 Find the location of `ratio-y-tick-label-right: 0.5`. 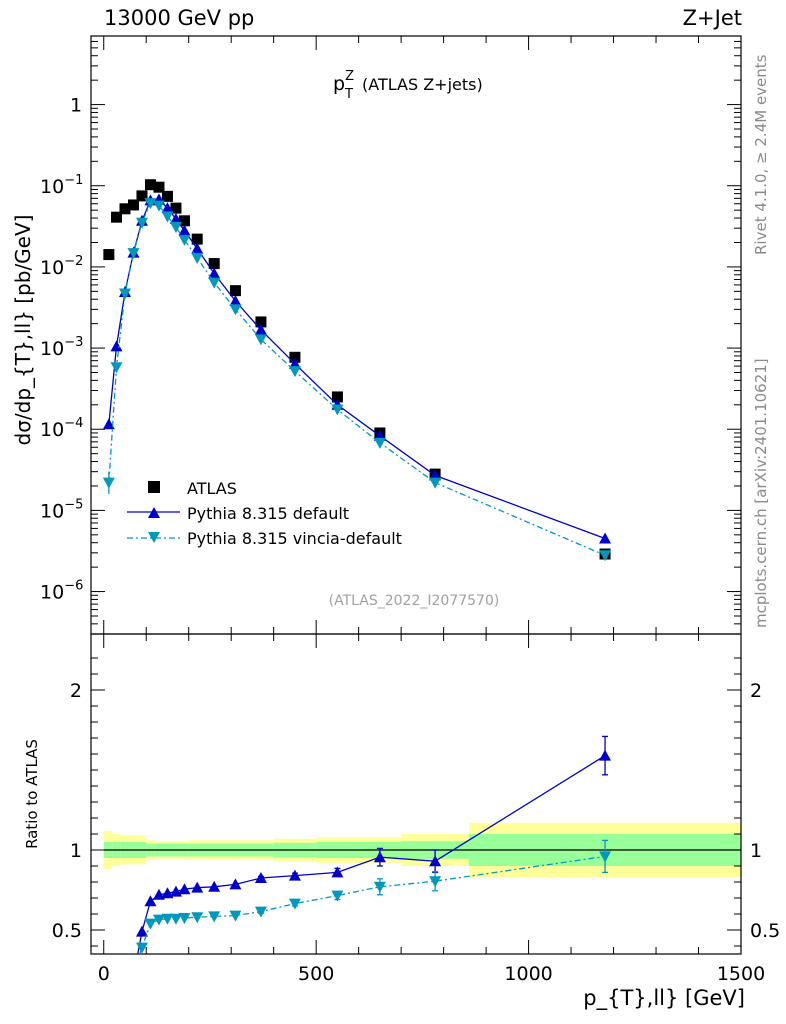

ratio-y-tick-label-right: 0.5 is located at coordinates (765, 931).